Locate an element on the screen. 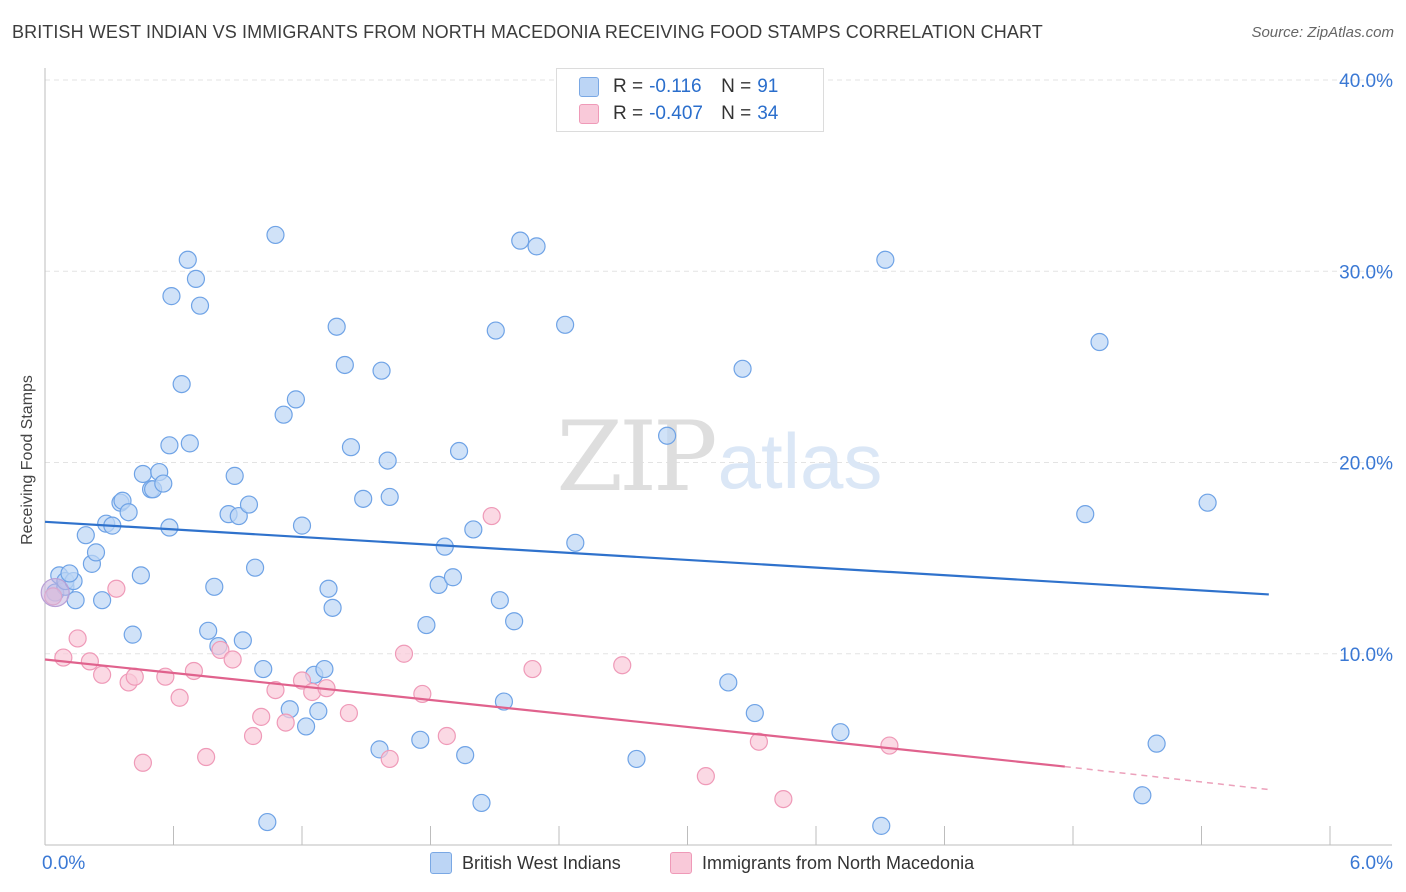 This screenshot has height=892, width=1406. stats-legend-row-pink: R = -0.407 N = 34 is located at coordinates (678, 114).